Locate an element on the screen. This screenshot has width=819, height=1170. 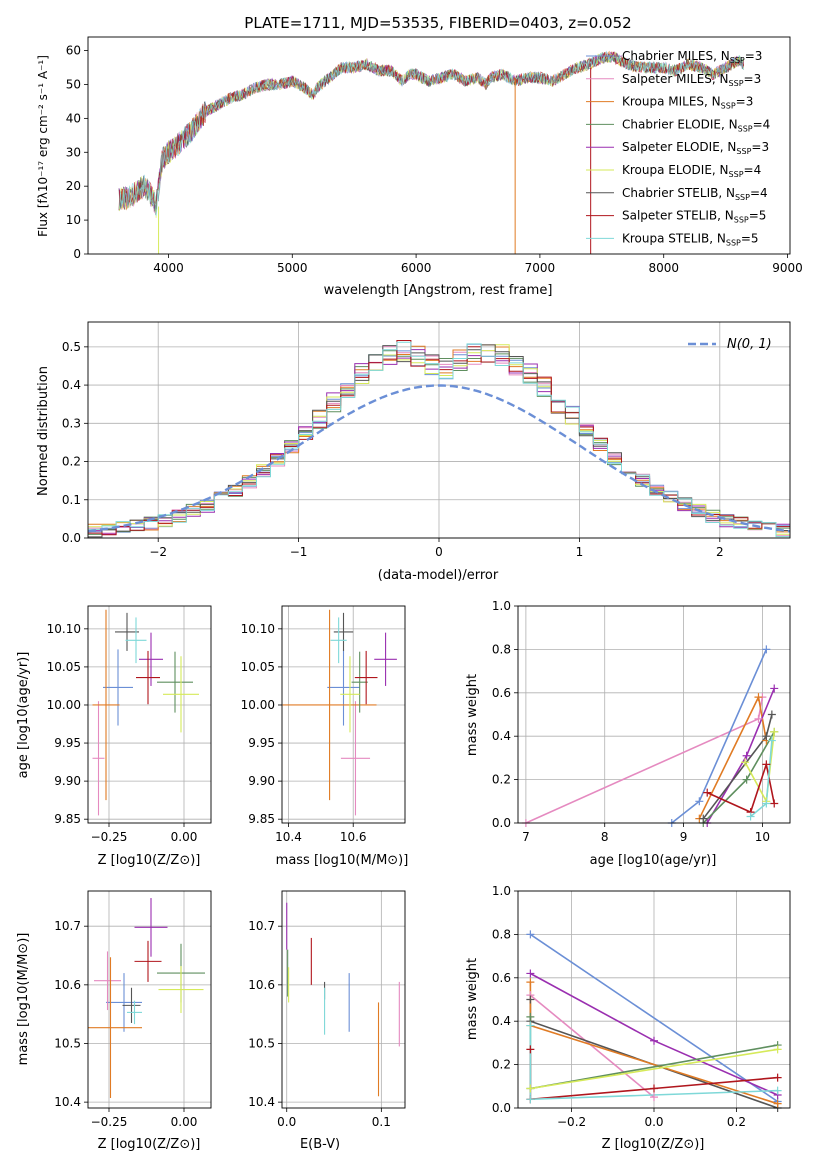
spectrum-xtick-label: 8000 is located at coordinates (663, 268).